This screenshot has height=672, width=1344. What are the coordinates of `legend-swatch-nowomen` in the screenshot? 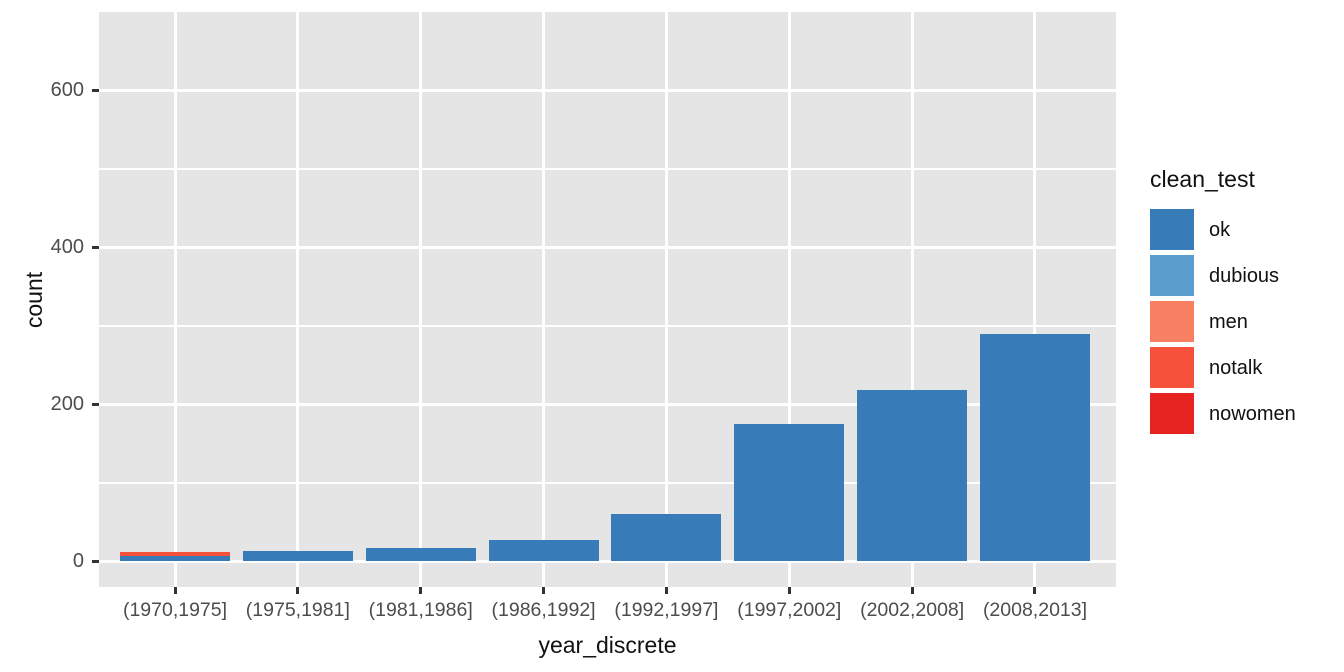 It's located at (1172, 413).